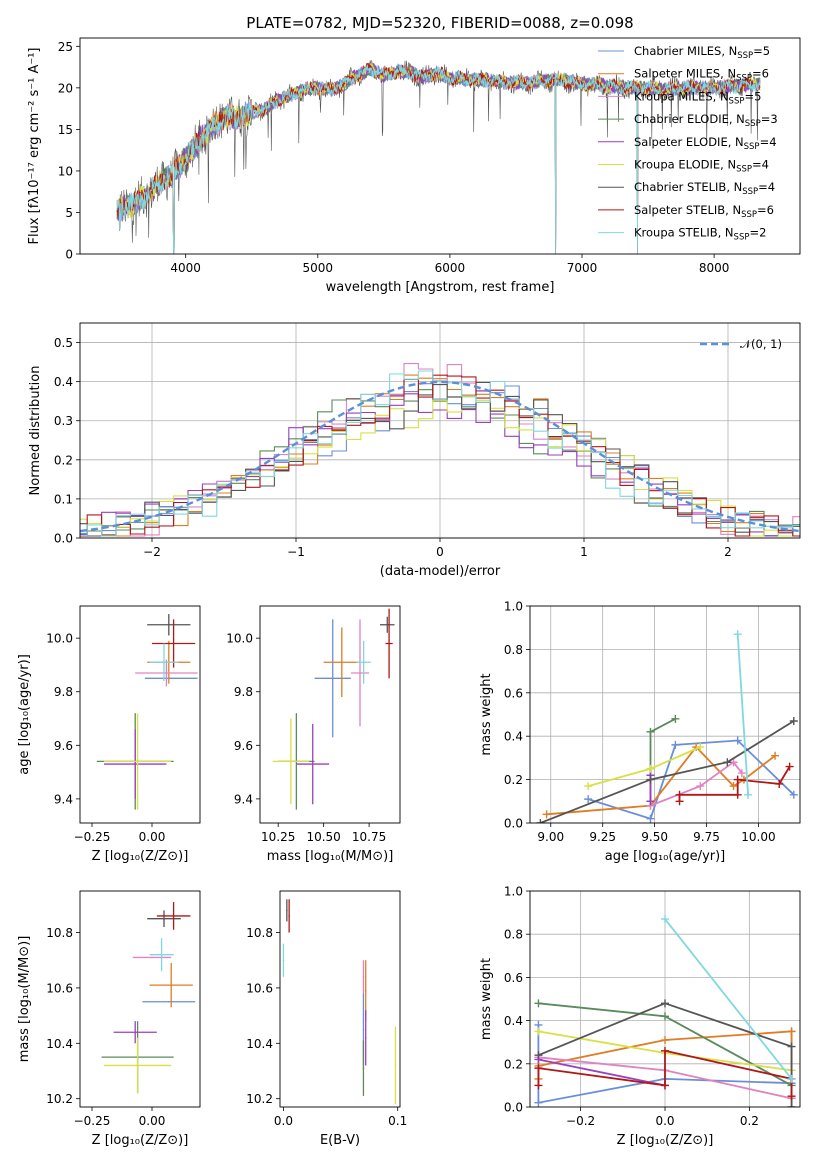 The height and width of the screenshot is (1170, 819). Describe the element at coordinates (24, 714) in the screenshot. I see `y-axis-label: age [log₁₀(age/yr)]` at that location.